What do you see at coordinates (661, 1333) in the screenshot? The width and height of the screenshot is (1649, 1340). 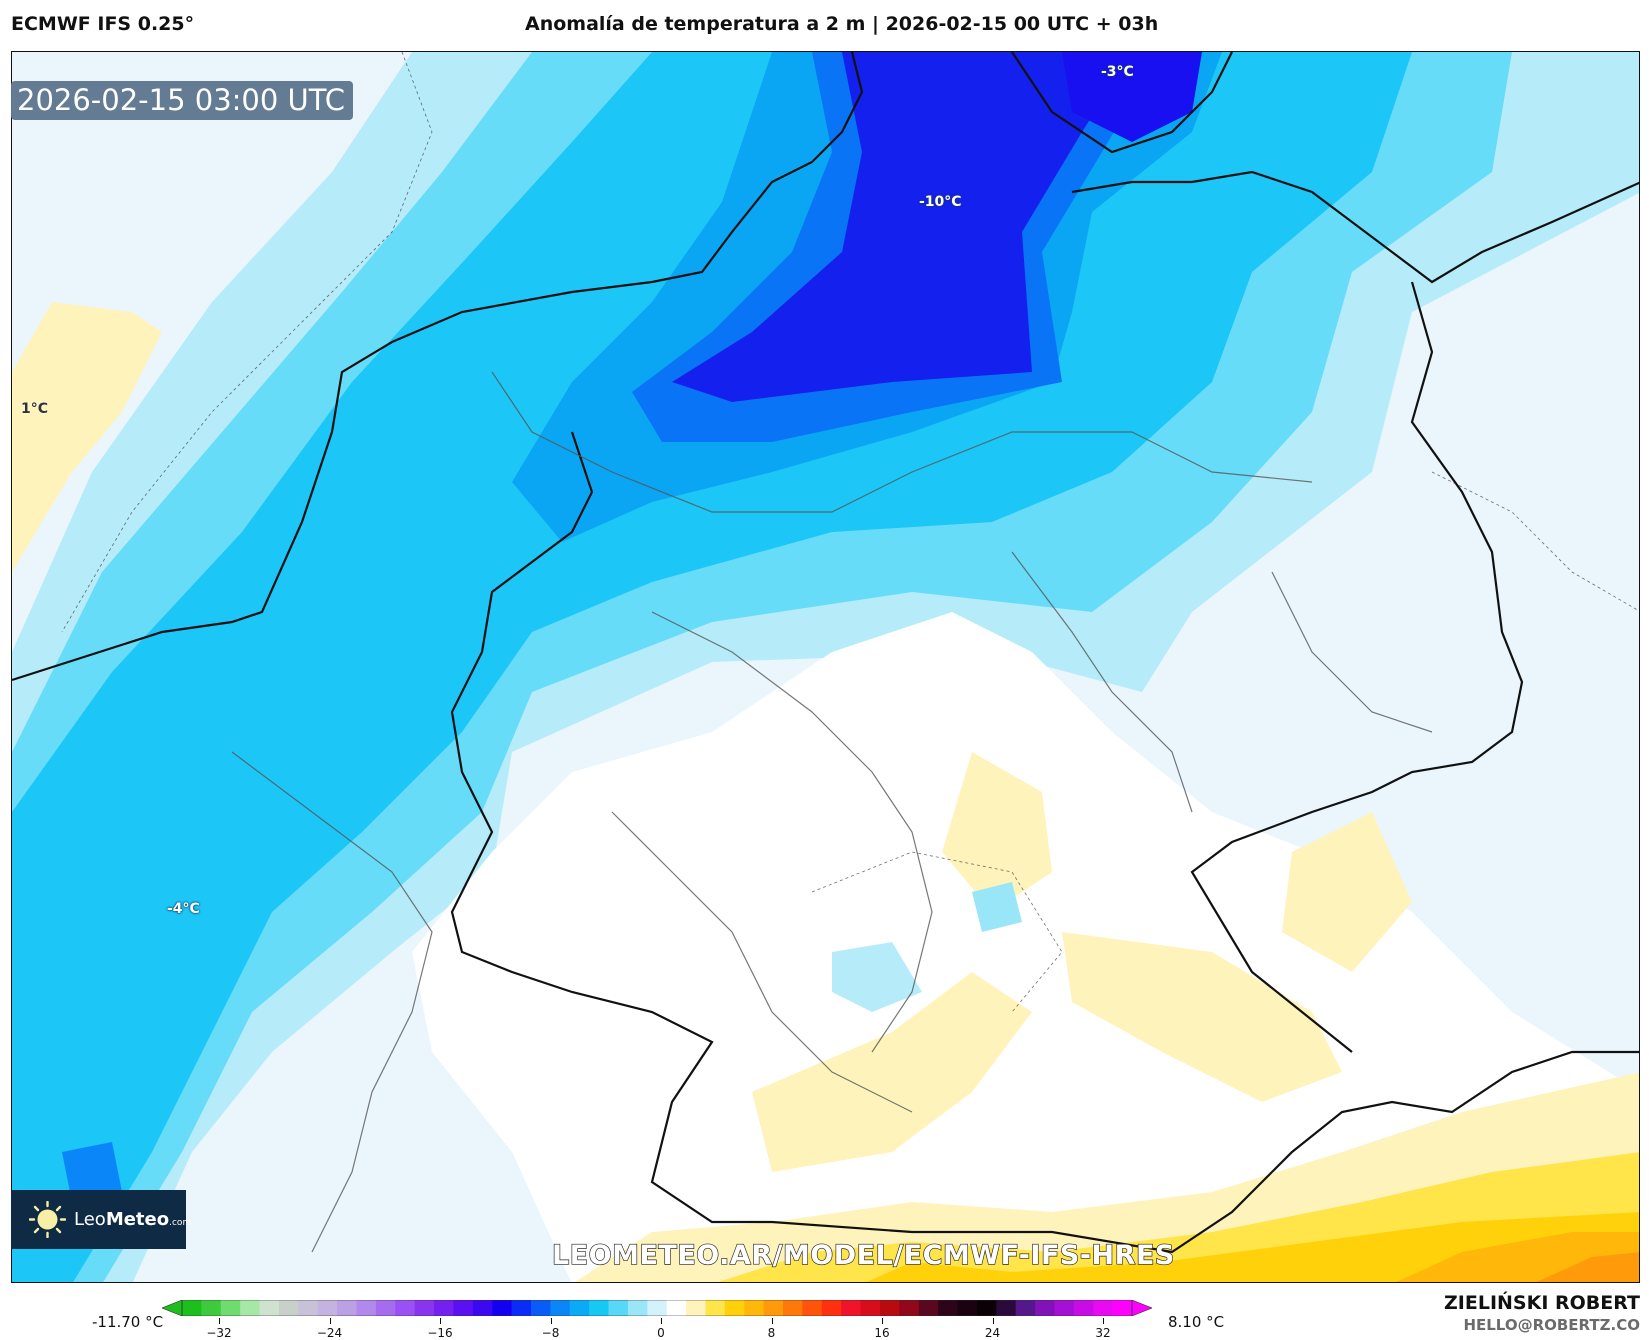 I see `colorbar-tick-label: 0` at bounding box center [661, 1333].